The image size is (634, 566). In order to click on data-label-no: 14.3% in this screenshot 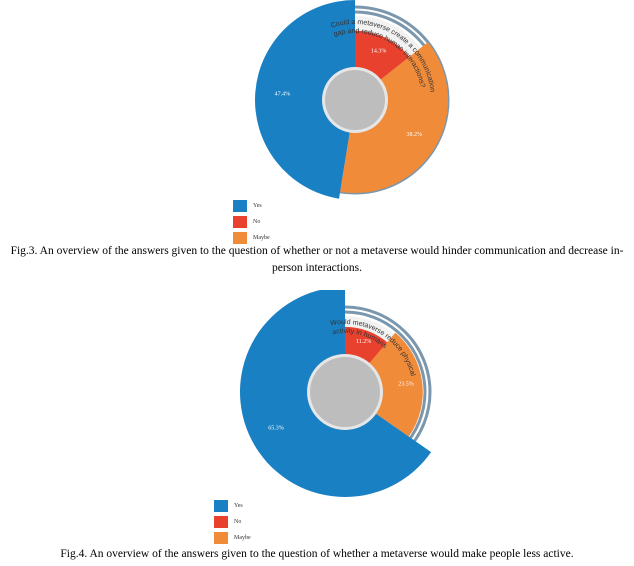, I will do `click(379, 51)`.